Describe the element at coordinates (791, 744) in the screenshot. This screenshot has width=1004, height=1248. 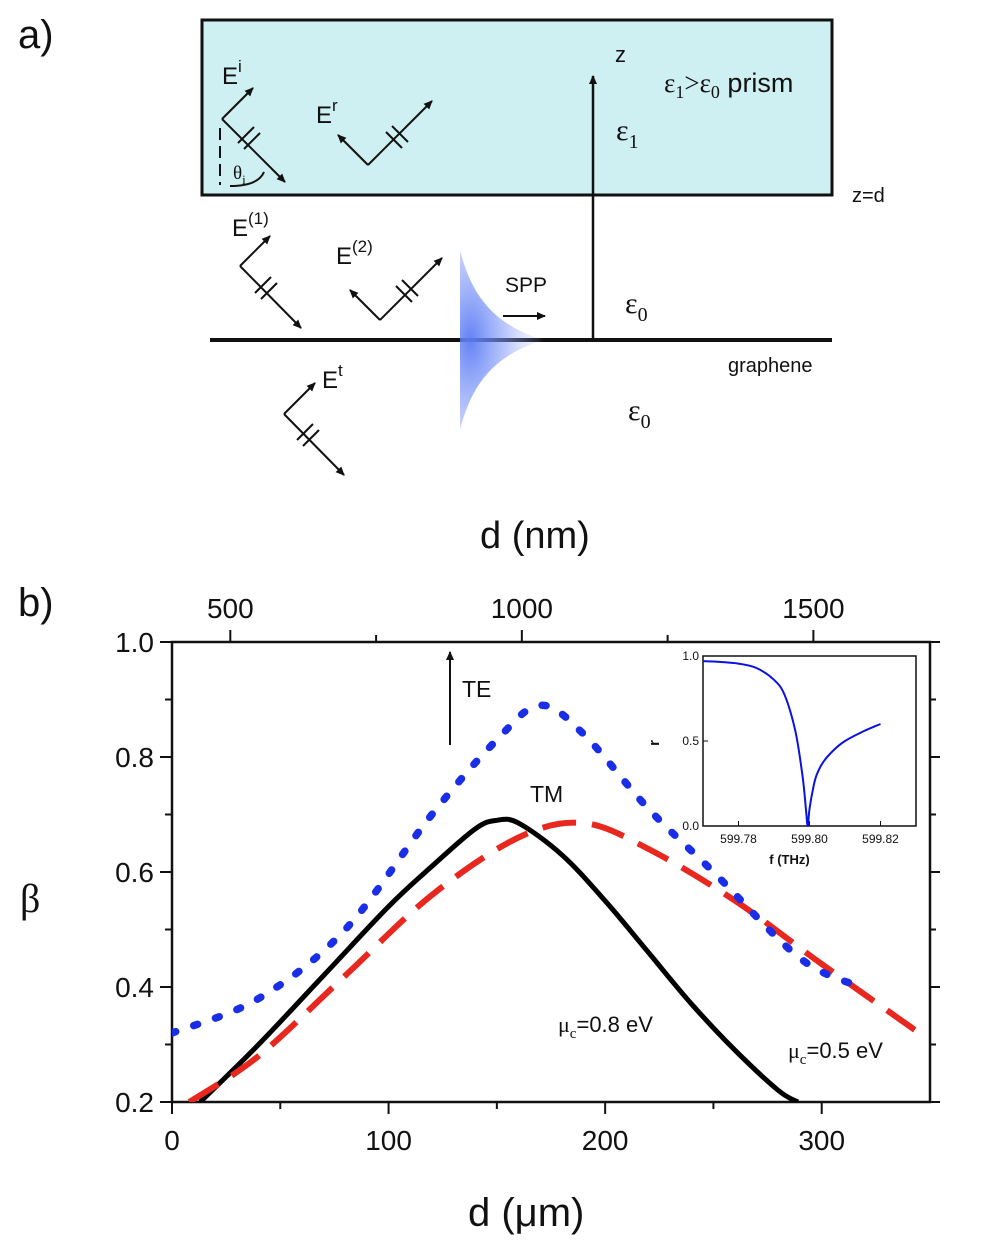
I see `inset-series-line` at that location.